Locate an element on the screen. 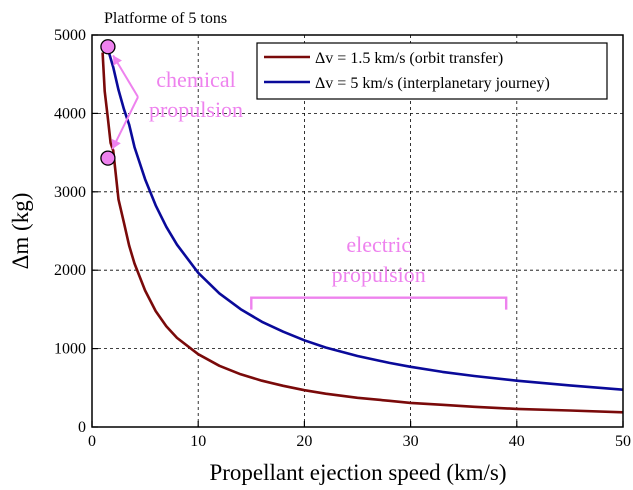 This screenshot has height=490, width=633. x-tick-label: 50 is located at coordinates (623, 441).